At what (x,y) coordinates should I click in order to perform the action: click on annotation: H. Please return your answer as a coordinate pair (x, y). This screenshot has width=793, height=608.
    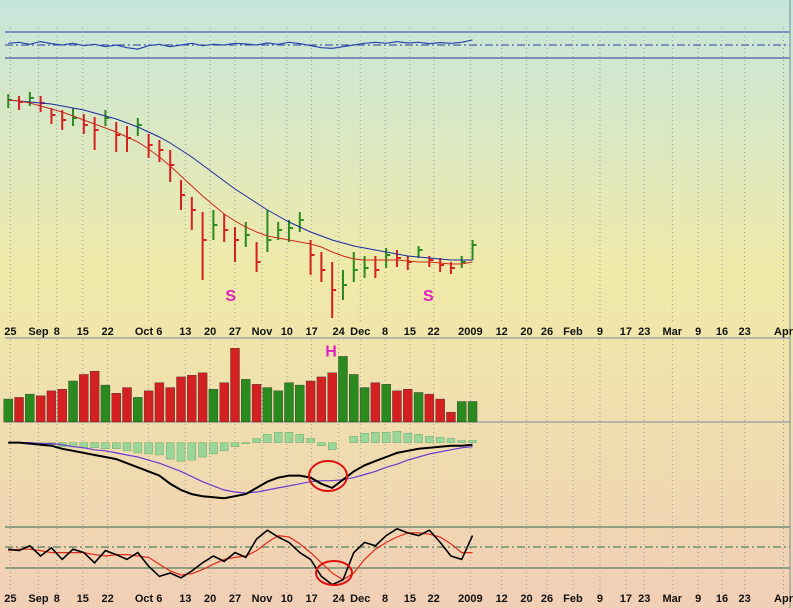
    Looking at the image, I should click on (331, 352).